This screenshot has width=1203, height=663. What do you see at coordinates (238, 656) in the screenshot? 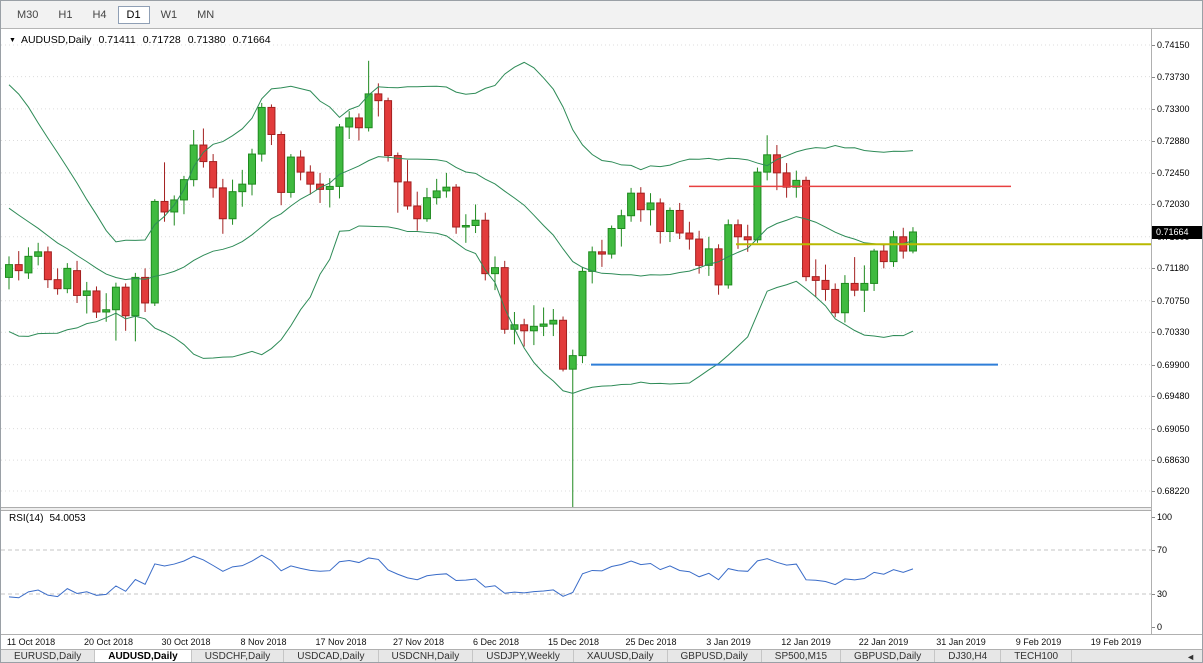
I see `chart-tab-usdchf-daily: USDCHF,Daily` at bounding box center [238, 656].